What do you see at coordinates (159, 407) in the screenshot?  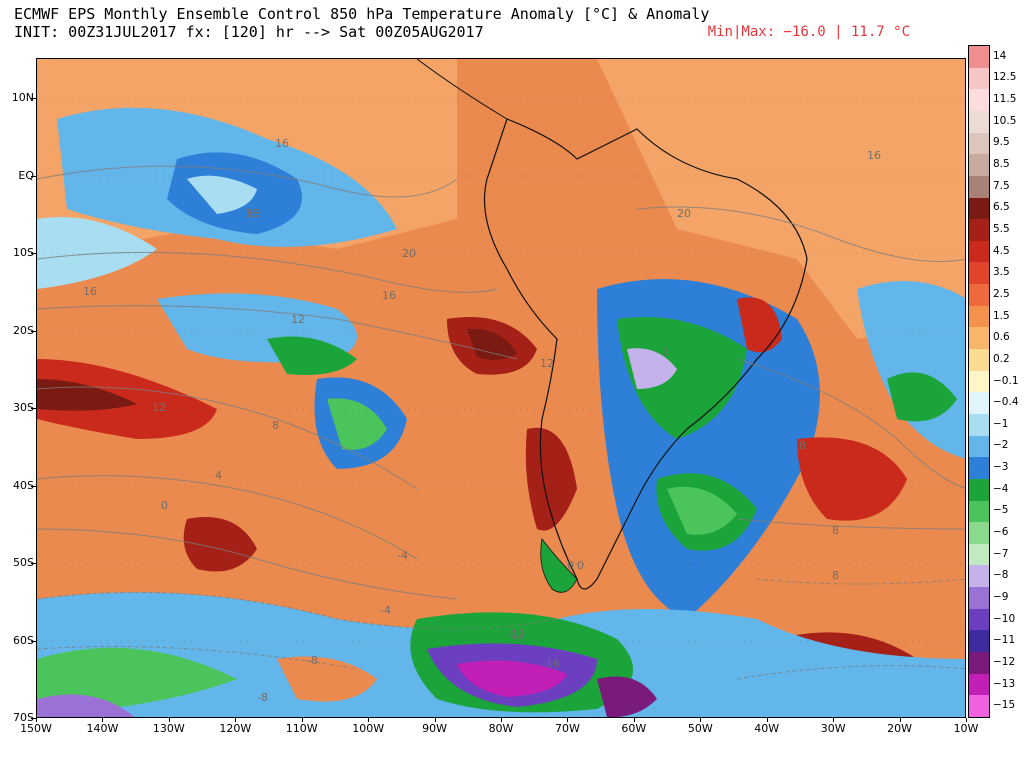 I see `contour-label: 12` at bounding box center [159, 407].